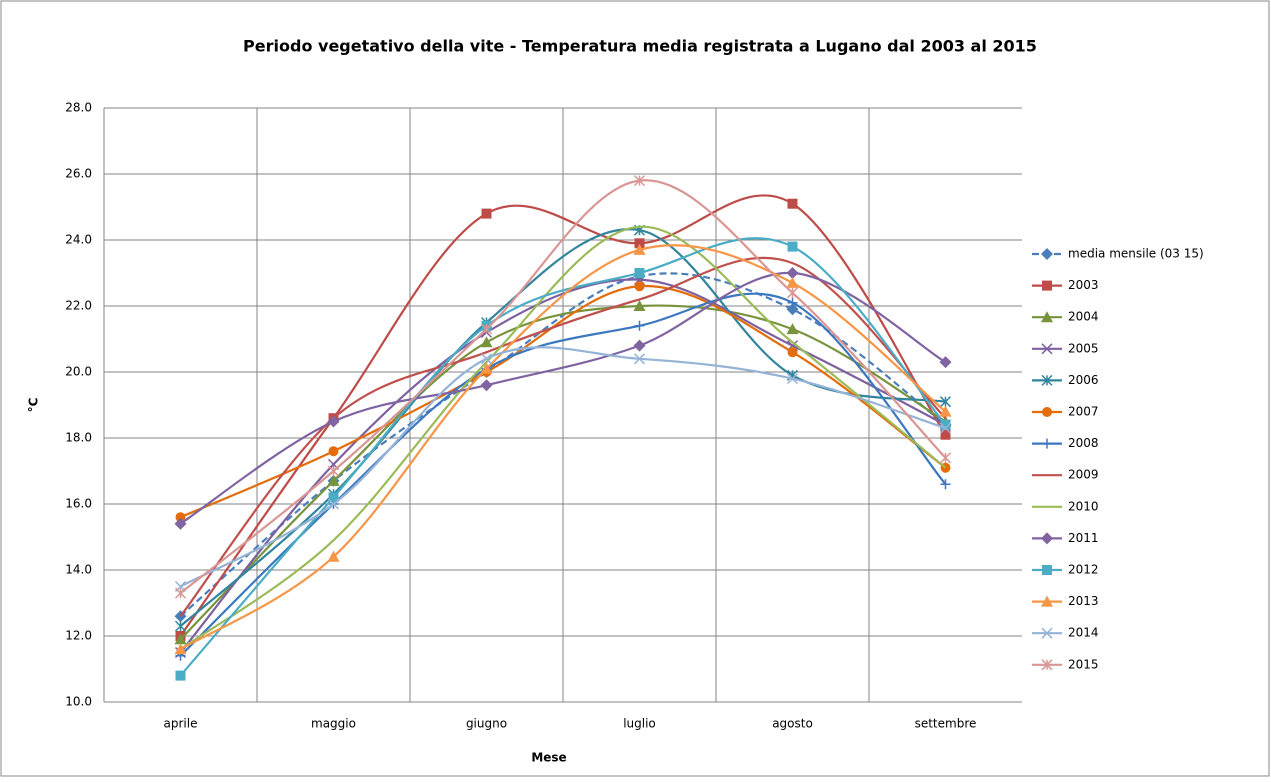 The width and height of the screenshot is (1271, 782). What do you see at coordinates (78, 174) in the screenshot?
I see `y-tick-label: 26.0` at bounding box center [78, 174].